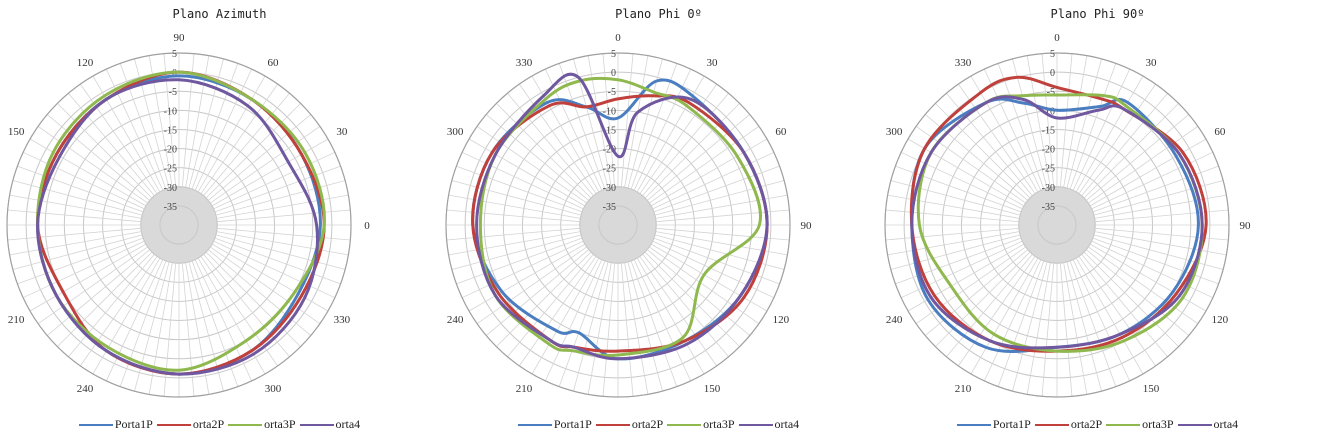 The width and height of the screenshot is (1317, 441). What do you see at coordinates (1220, 132) in the screenshot?
I see `angle-label: 60` at bounding box center [1220, 132].